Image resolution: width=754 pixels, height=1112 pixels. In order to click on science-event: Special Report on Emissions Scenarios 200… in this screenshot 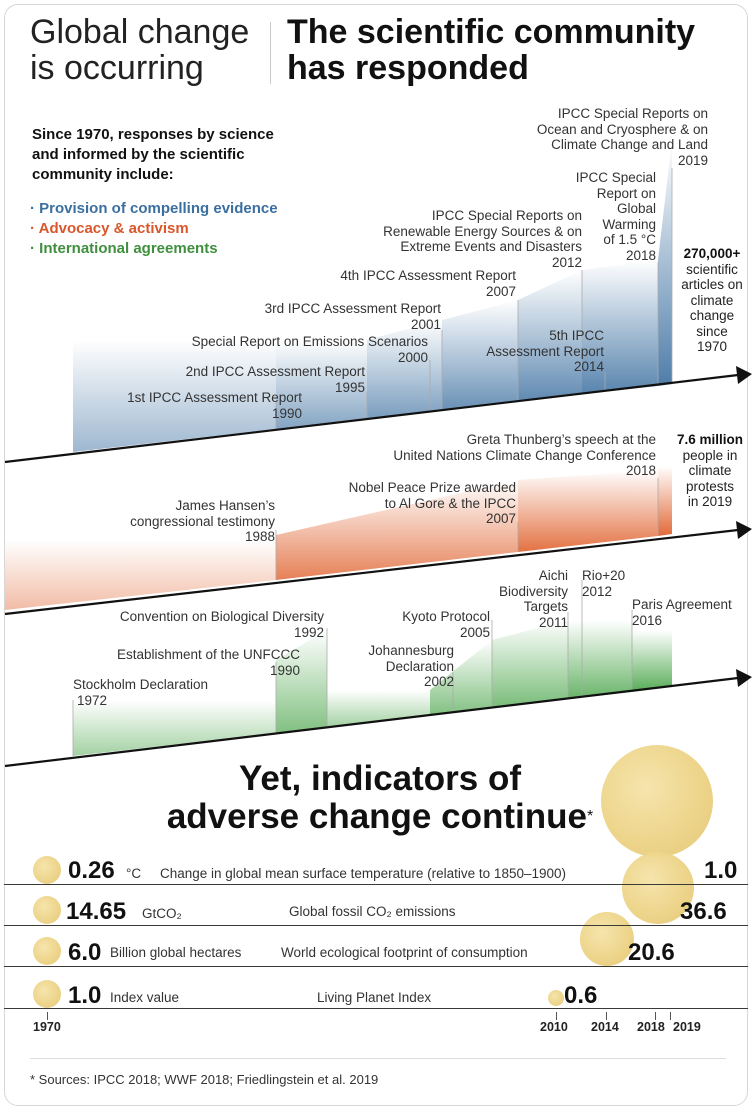, I will do `click(299, 349)`.